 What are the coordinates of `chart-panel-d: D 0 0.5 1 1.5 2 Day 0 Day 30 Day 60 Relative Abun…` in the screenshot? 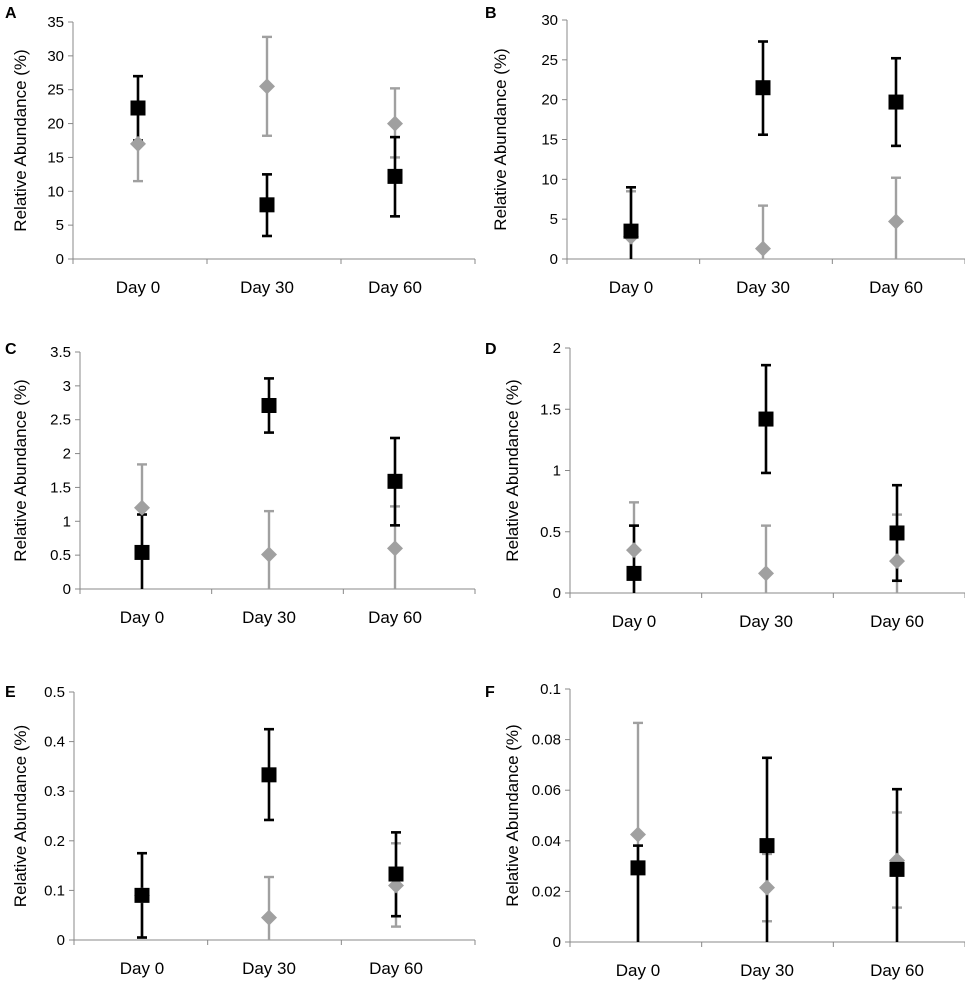 It's located at (725, 485).